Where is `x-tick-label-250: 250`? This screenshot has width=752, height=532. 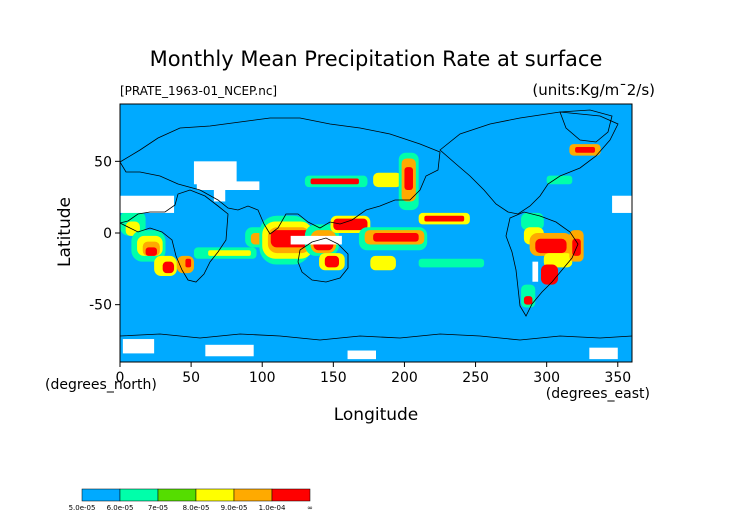
x-tick-label-250: 250 is located at coordinates (475, 378).